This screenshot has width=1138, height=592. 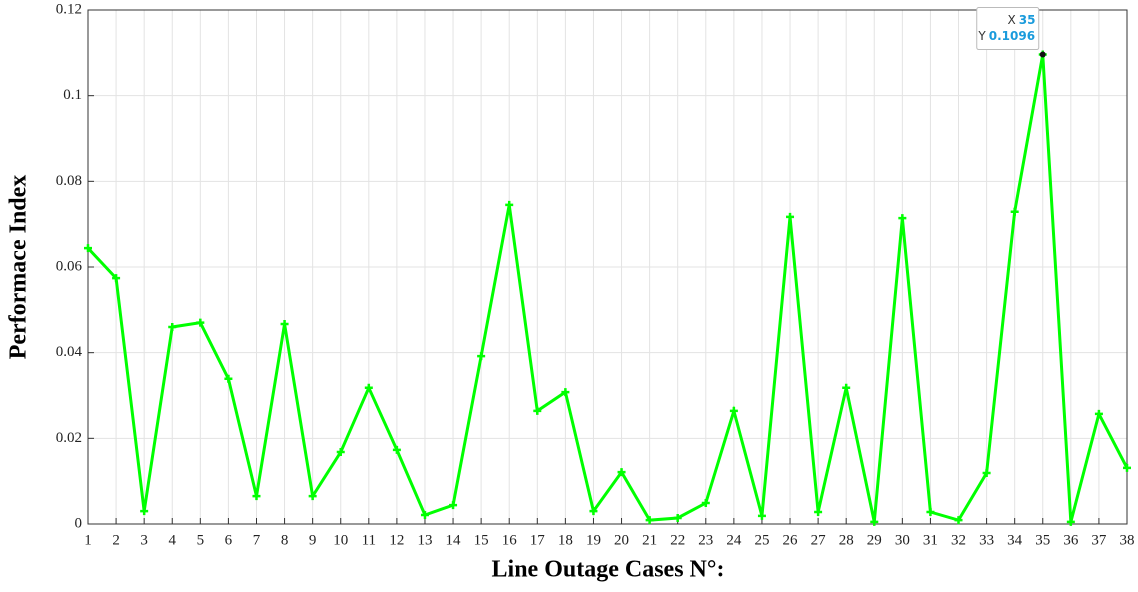 What do you see at coordinates (285, 540) in the screenshot?
I see `x-tick-label: 8` at bounding box center [285, 540].